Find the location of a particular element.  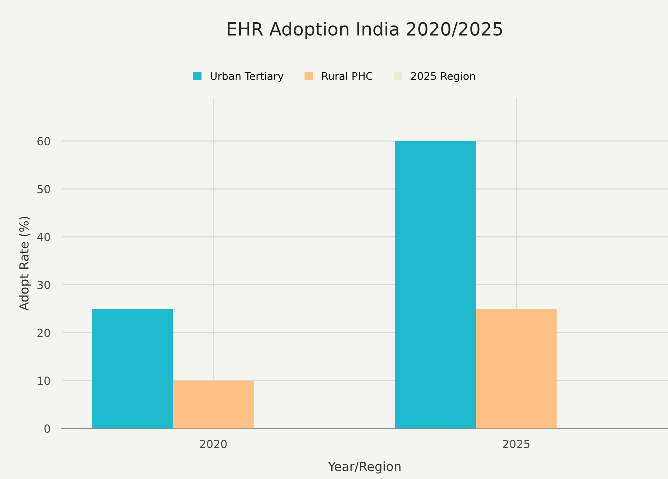

y-tick-label: 50 is located at coordinates (44, 189).